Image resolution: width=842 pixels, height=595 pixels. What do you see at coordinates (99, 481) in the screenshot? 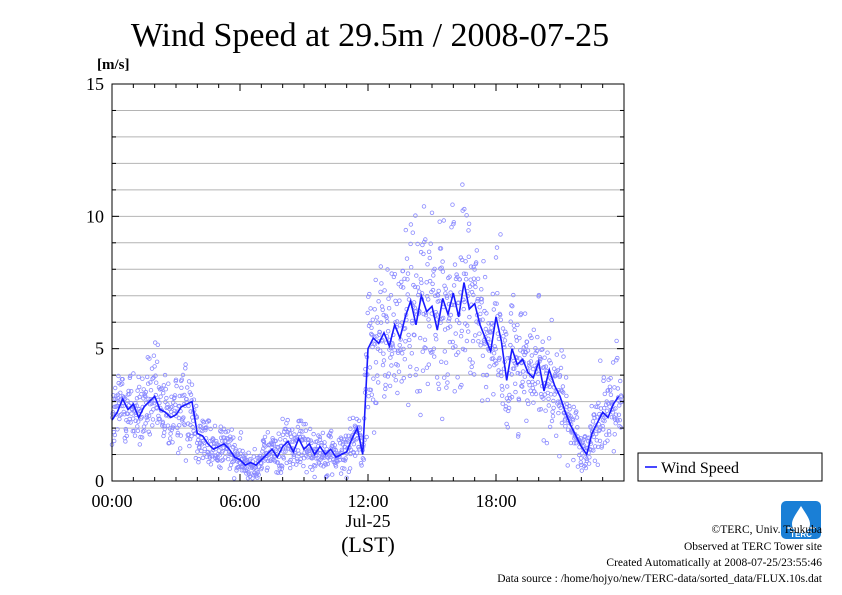
I see `y-tick-label: 0` at bounding box center [99, 481].